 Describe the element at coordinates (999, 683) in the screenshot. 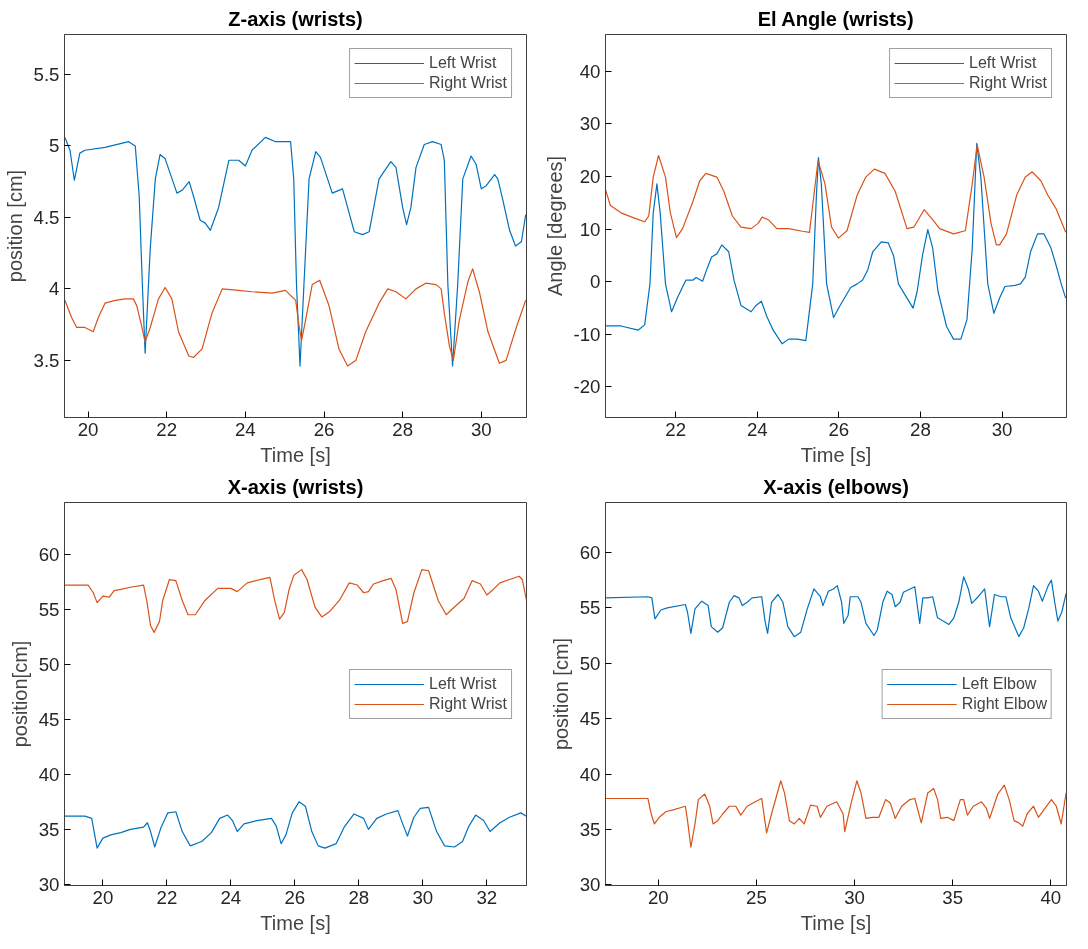

I see `legend-label: Left Elbow` at that location.